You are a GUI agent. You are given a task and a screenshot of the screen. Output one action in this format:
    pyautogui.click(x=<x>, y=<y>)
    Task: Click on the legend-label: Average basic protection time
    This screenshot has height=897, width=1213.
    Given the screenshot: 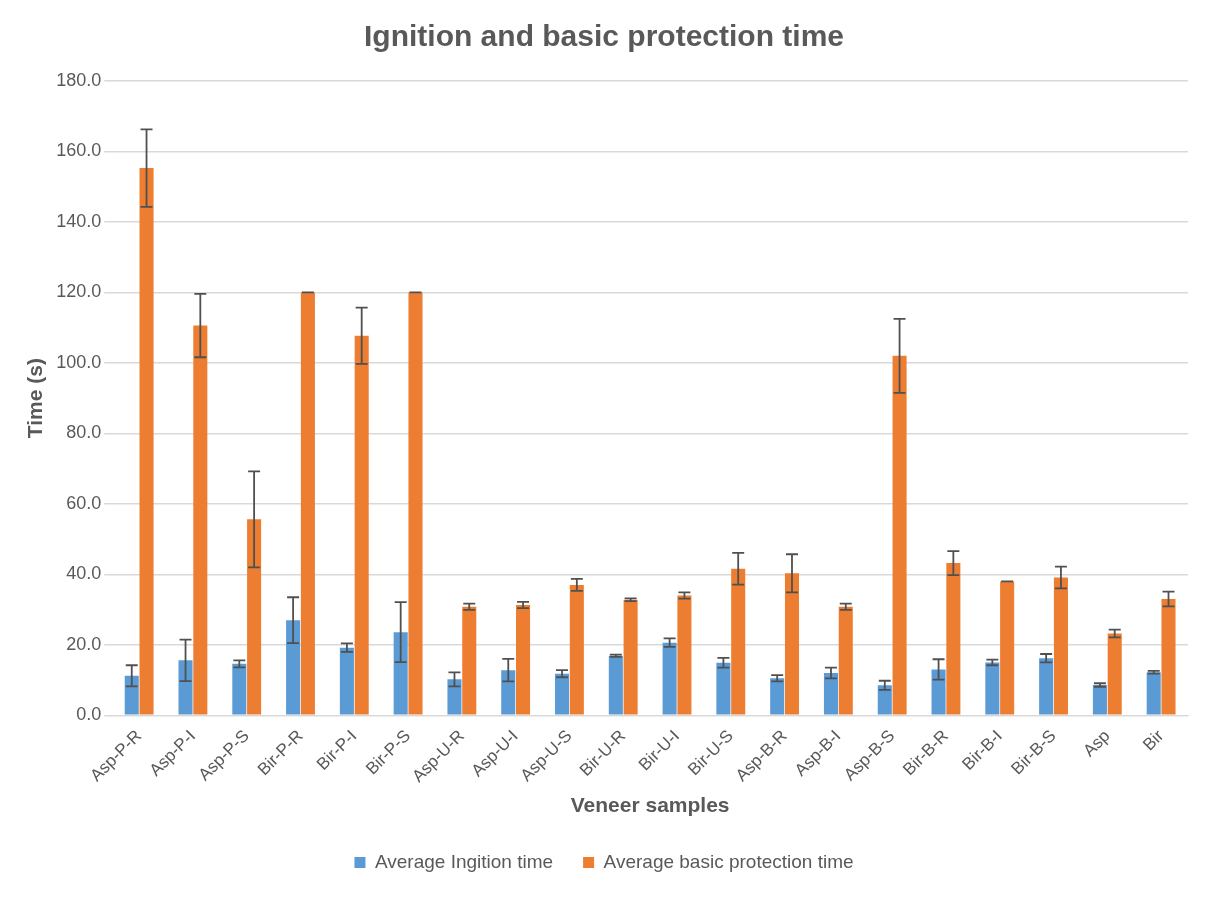 What is the action you would take?
    pyautogui.click(x=728, y=861)
    